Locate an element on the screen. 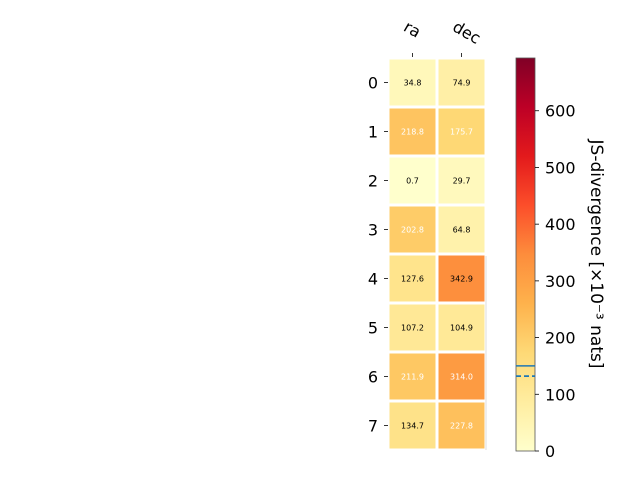 This screenshot has height=480, width=640. colorbar-tick-label: 600 is located at coordinates (560, 111).